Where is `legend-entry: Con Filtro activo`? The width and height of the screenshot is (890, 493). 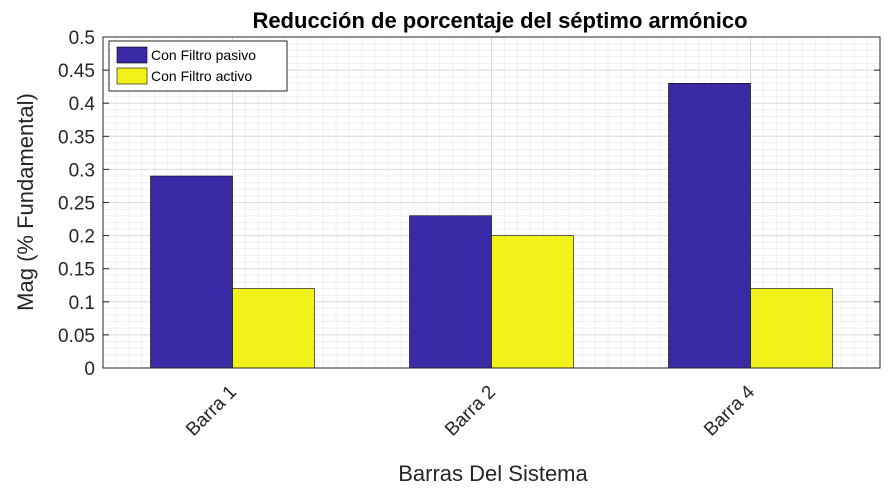 legend-entry: Con Filtro activo is located at coordinates (201, 76).